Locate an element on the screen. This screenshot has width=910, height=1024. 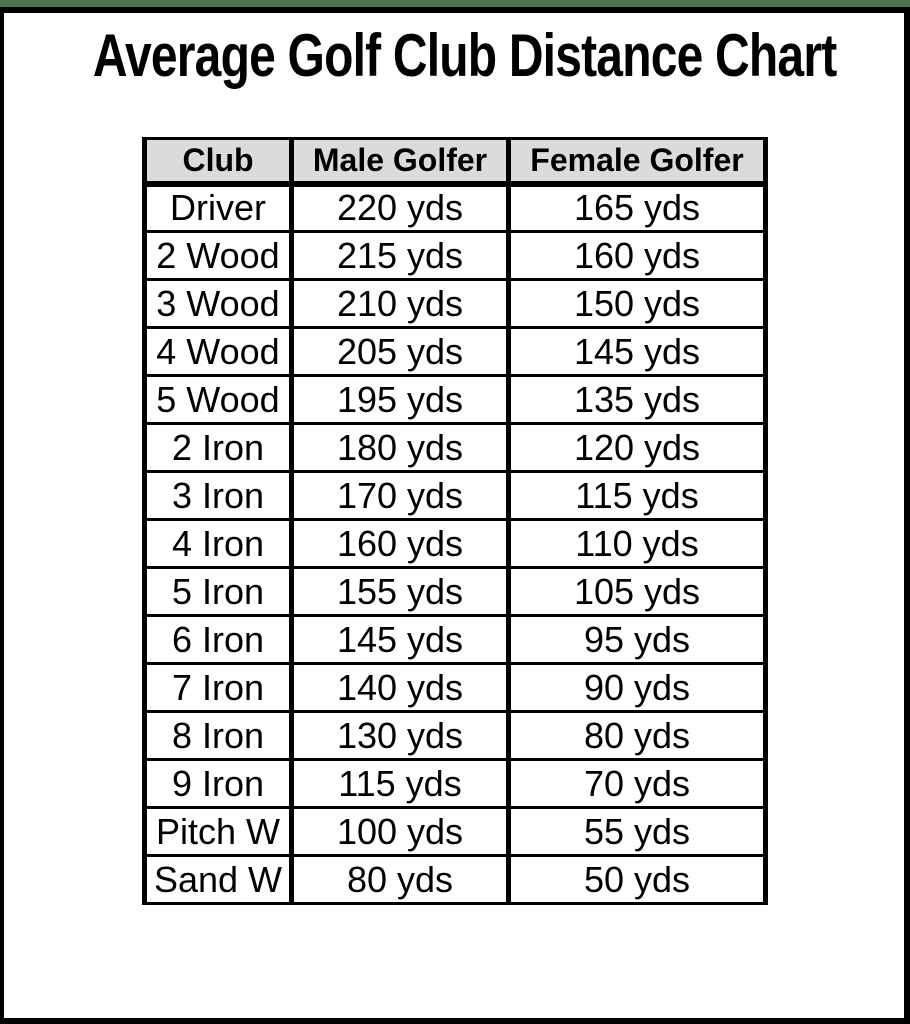
male-distance-cell: 210 yds is located at coordinates (400, 303).